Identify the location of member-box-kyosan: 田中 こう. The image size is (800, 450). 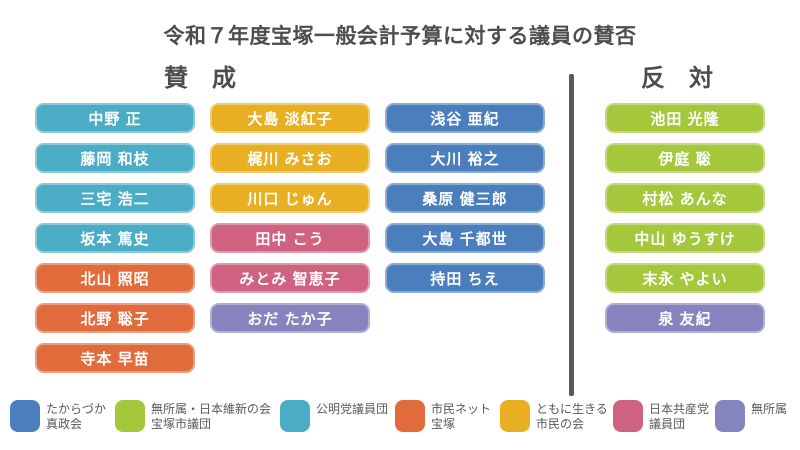
(290, 238).